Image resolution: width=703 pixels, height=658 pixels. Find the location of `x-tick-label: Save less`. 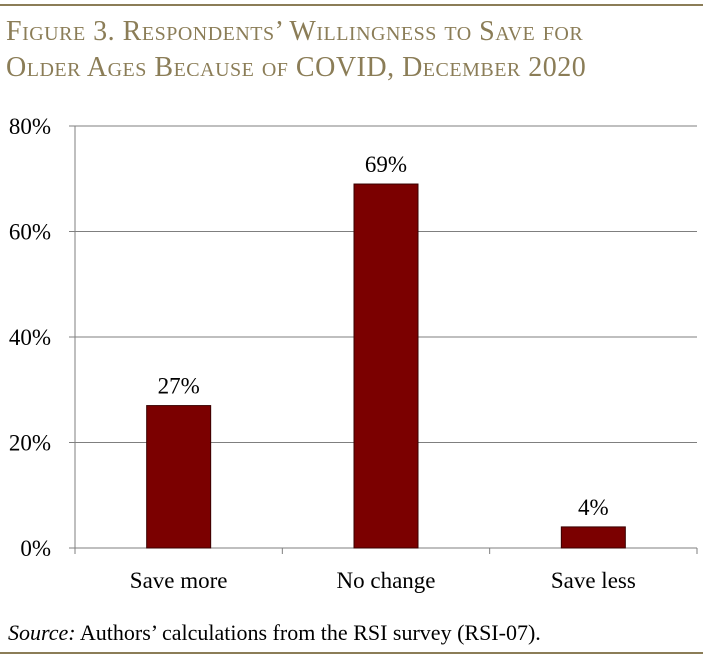

x-tick-label: Save less is located at coordinates (593, 580).